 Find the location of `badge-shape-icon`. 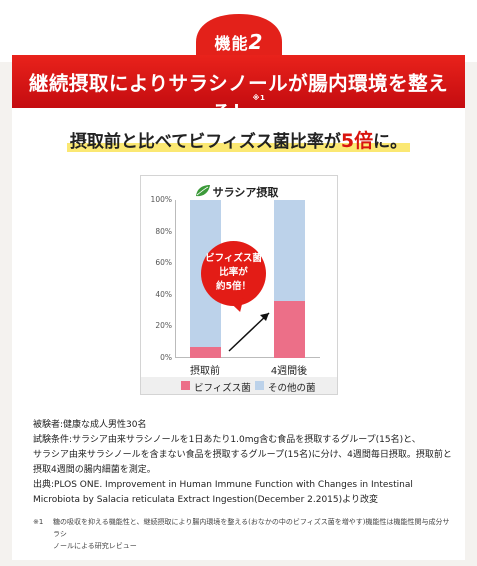

badge-shape-icon is located at coordinates (239, 38).